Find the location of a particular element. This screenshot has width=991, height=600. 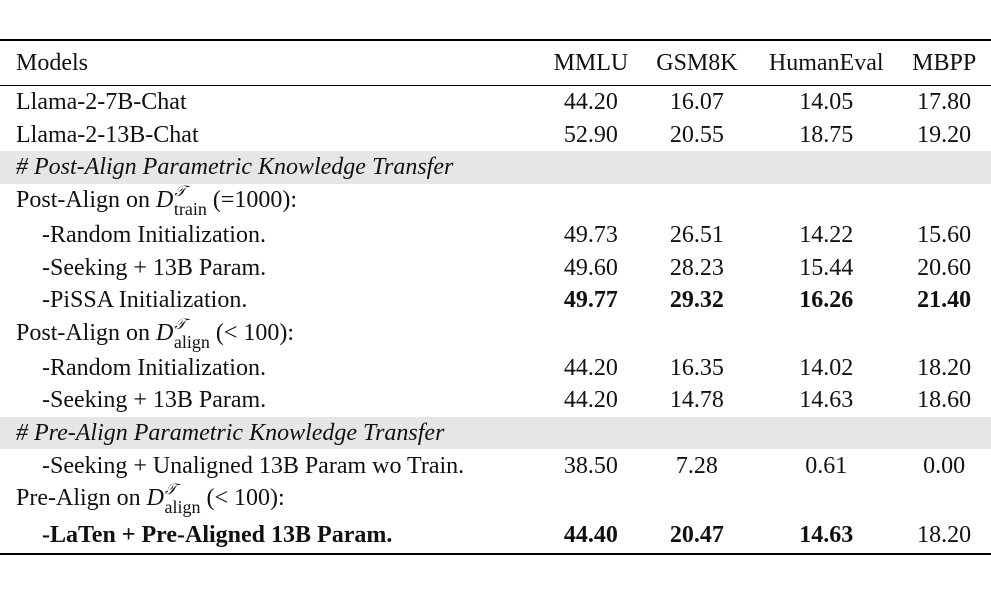

subgroup-suffix: (=1000): is located at coordinates (252, 199).